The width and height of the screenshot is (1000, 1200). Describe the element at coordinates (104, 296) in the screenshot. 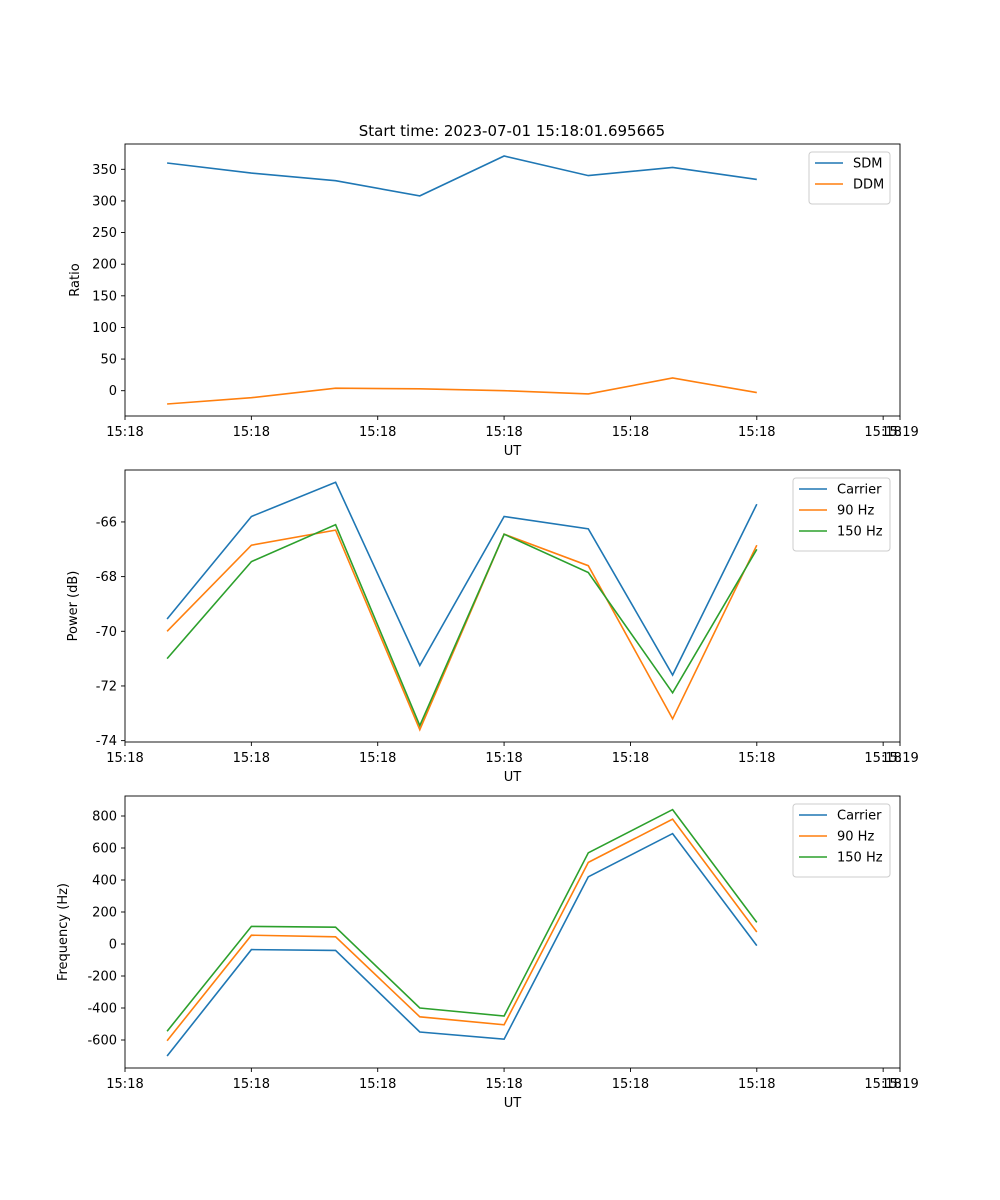

I see `y-tick-label: 150` at that location.